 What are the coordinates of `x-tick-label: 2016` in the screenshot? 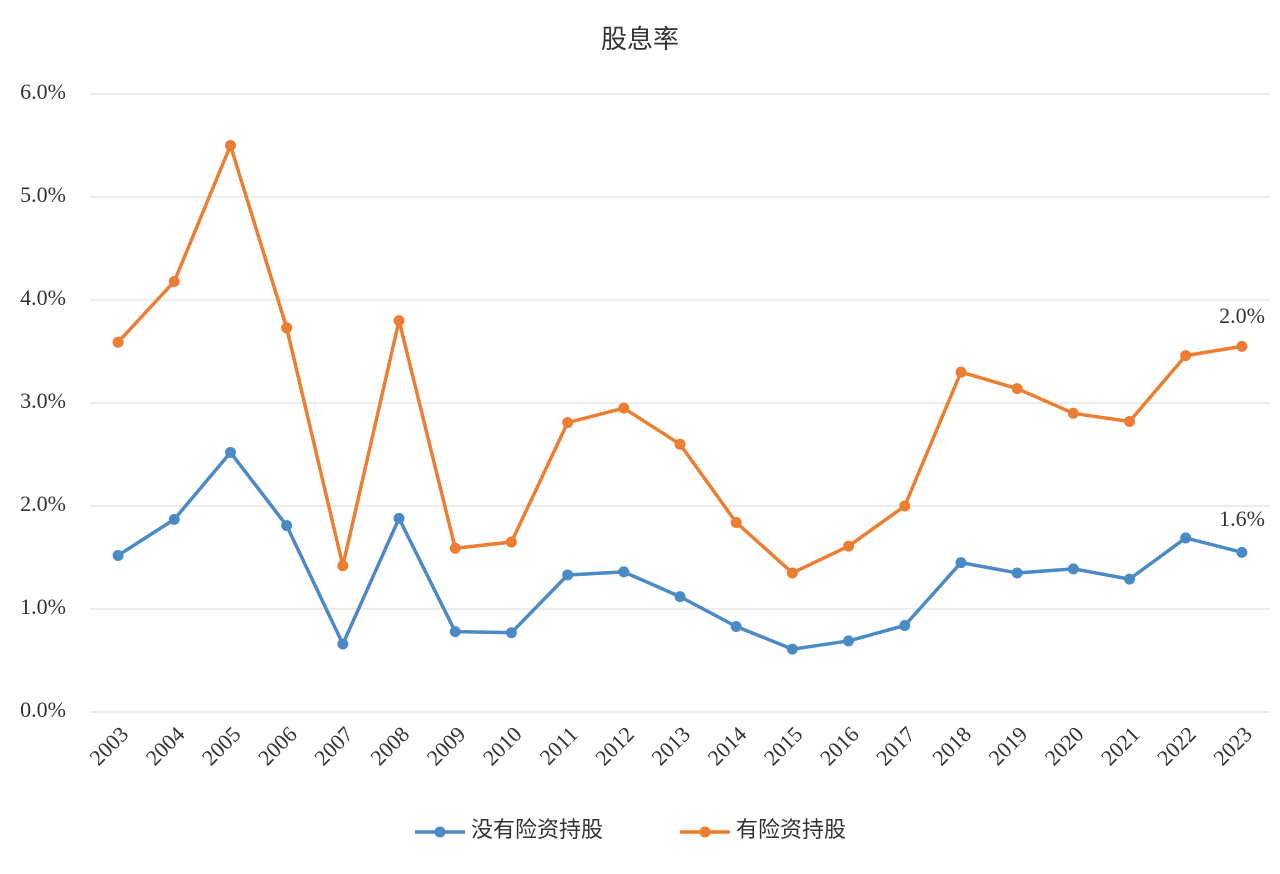 It's located at (839, 745).